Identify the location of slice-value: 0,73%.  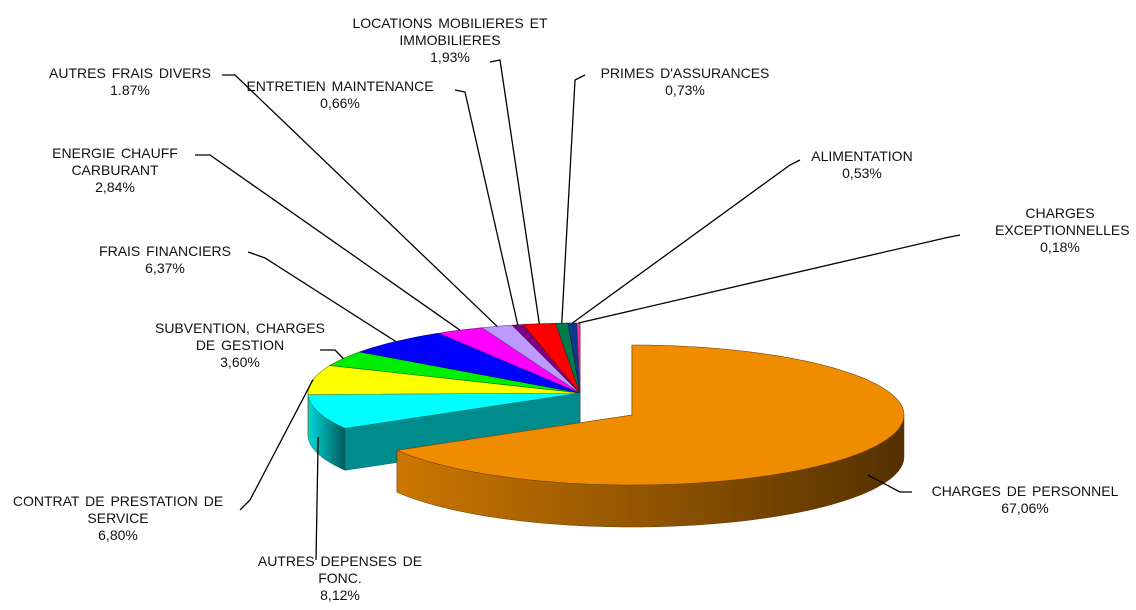
(685, 90).